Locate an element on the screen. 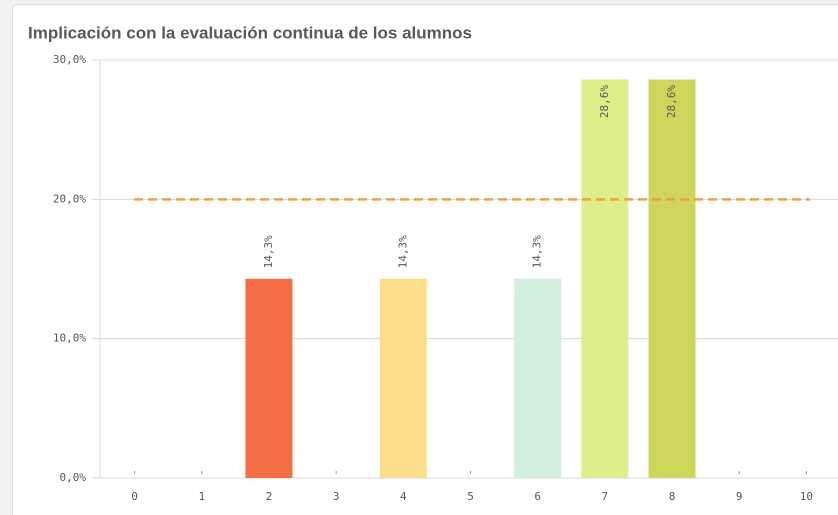 Image resolution: width=838 pixels, height=515 pixels. x-tick-label: 10 is located at coordinates (806, 496).